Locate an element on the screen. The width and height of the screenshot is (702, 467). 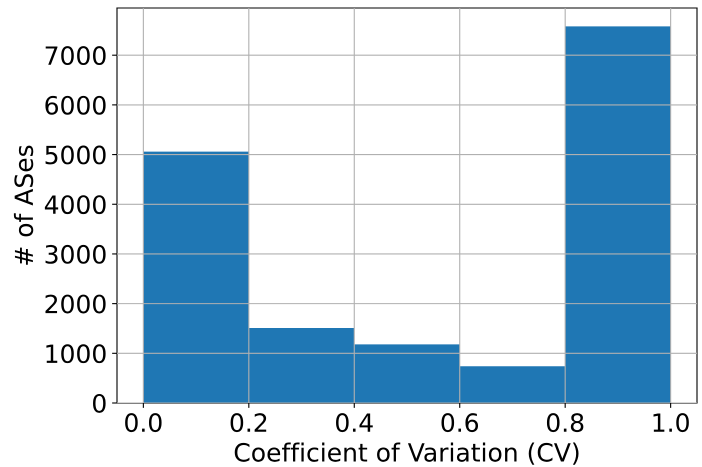
y-tick-label: 1000 is located at coordinates (76, 354).